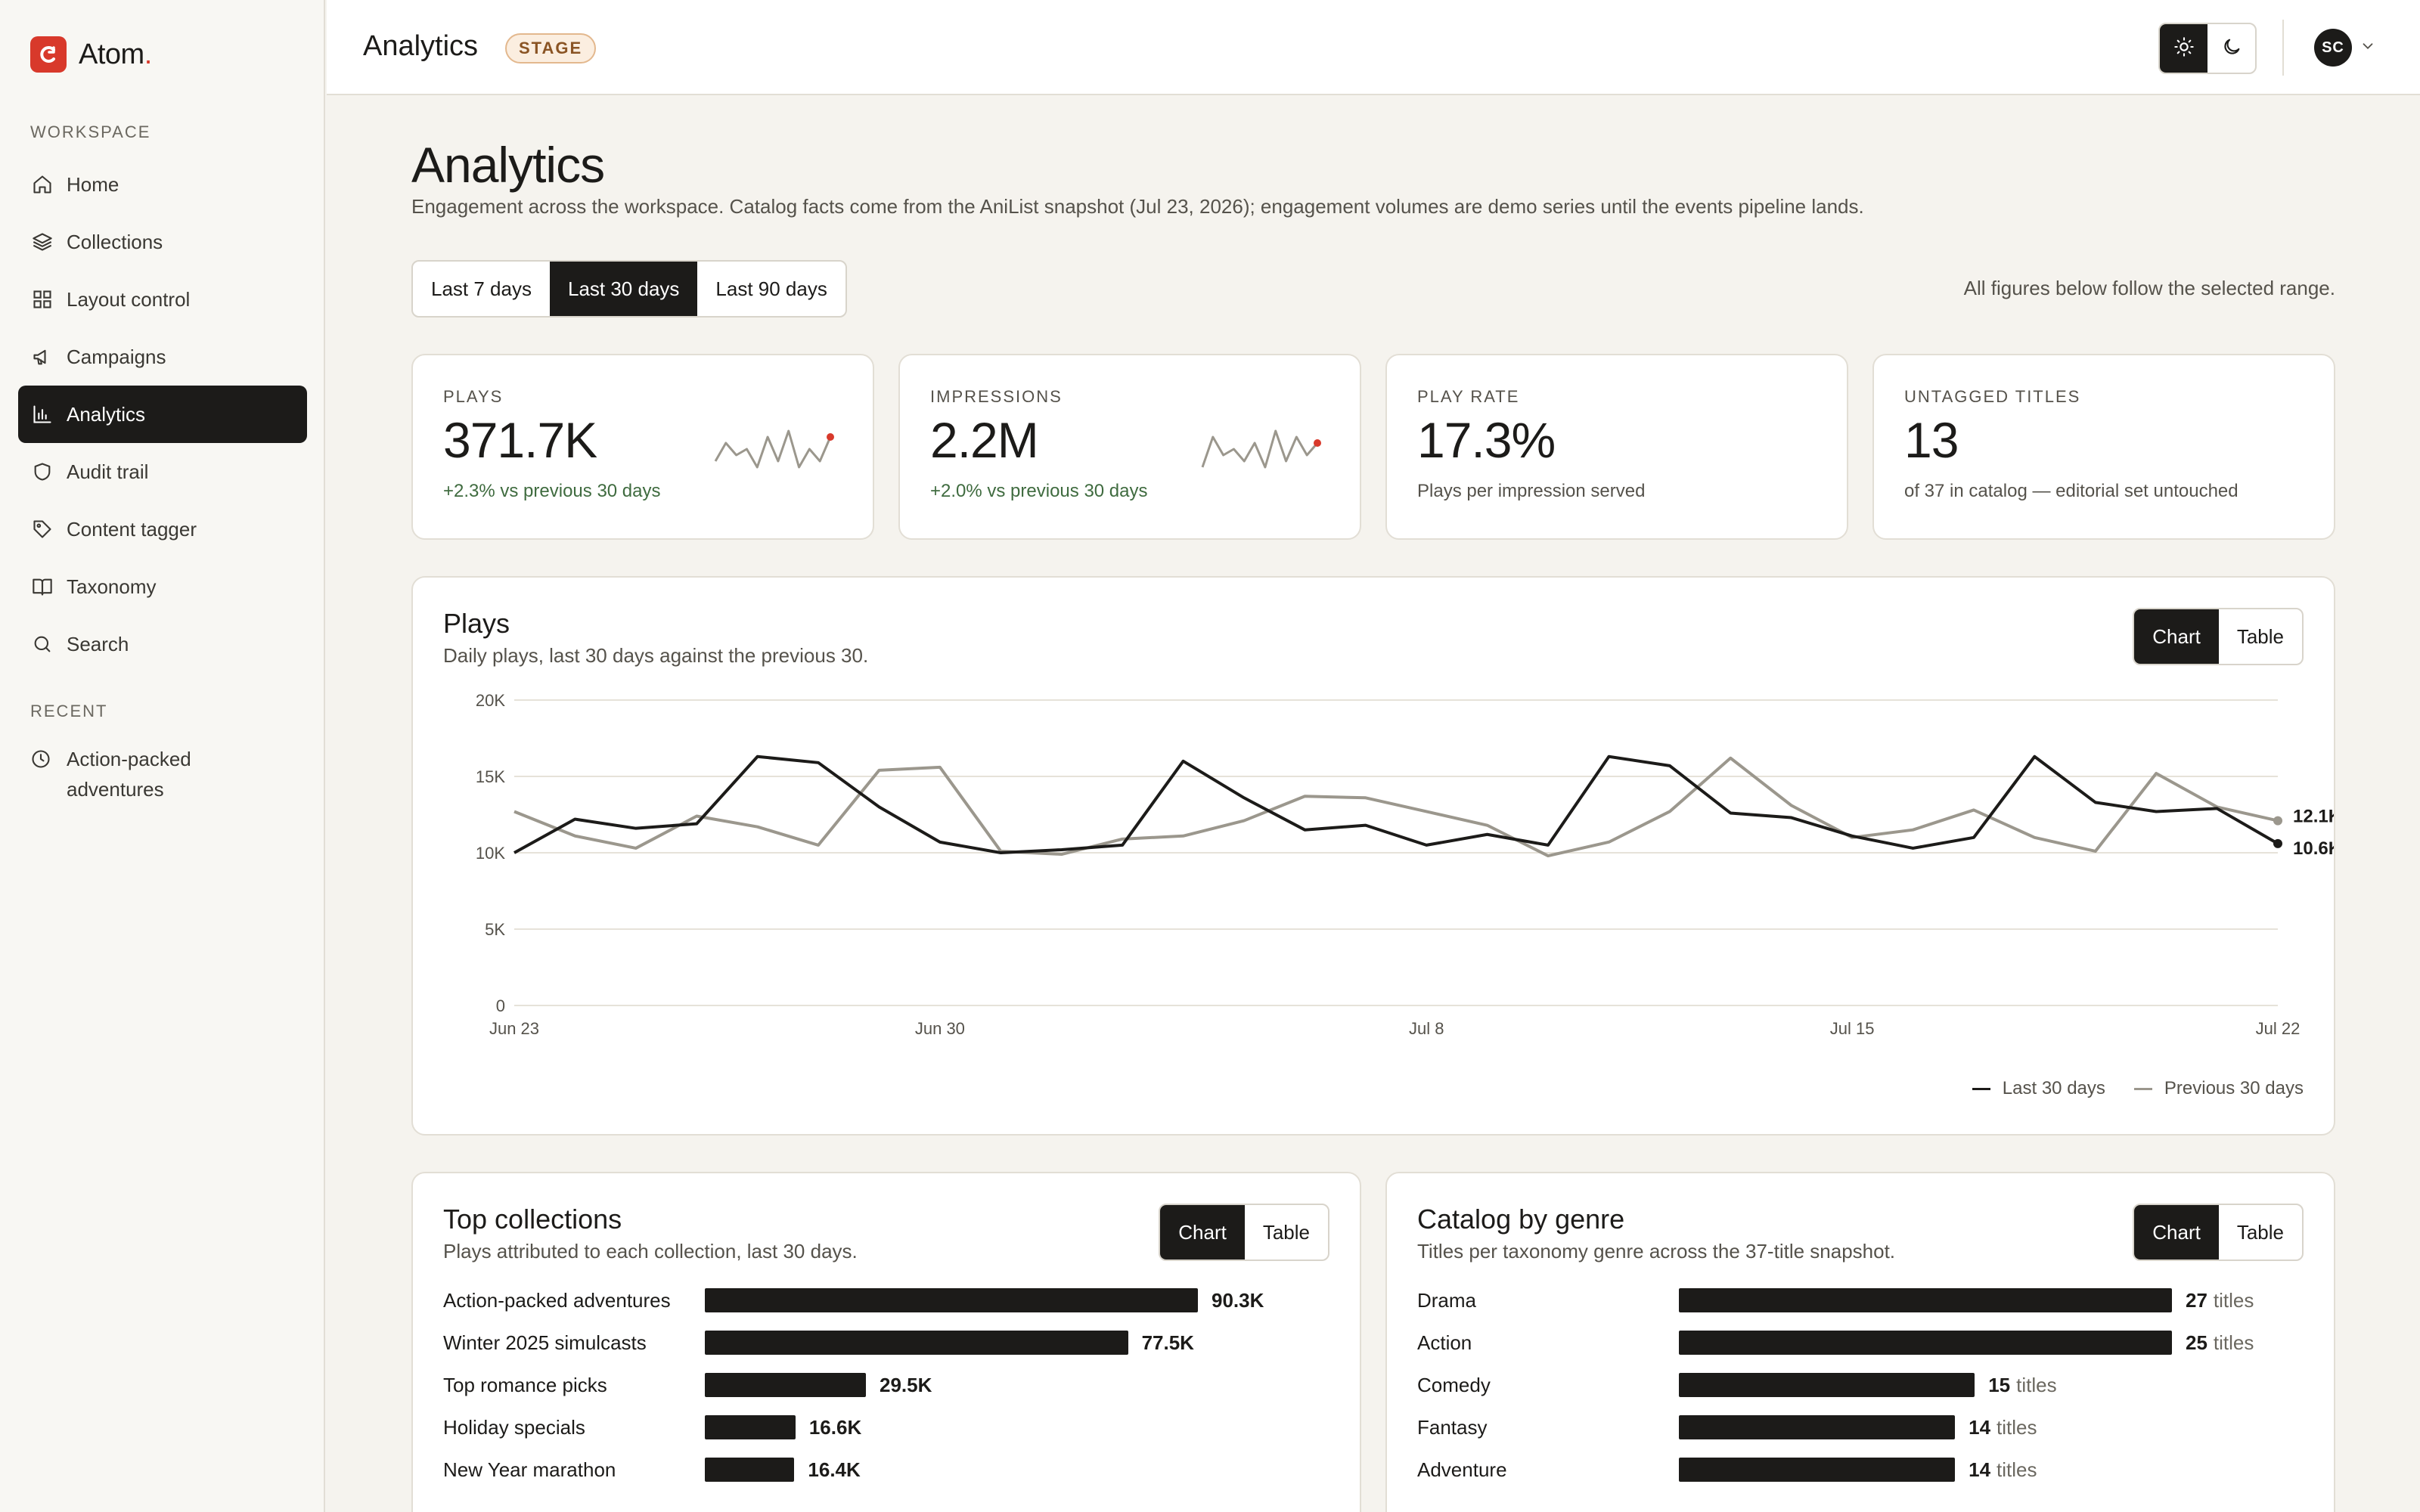 The image size is (2420, 1512). I want to click on sidebar-item-analytics: Analytics, so click(162, 414).